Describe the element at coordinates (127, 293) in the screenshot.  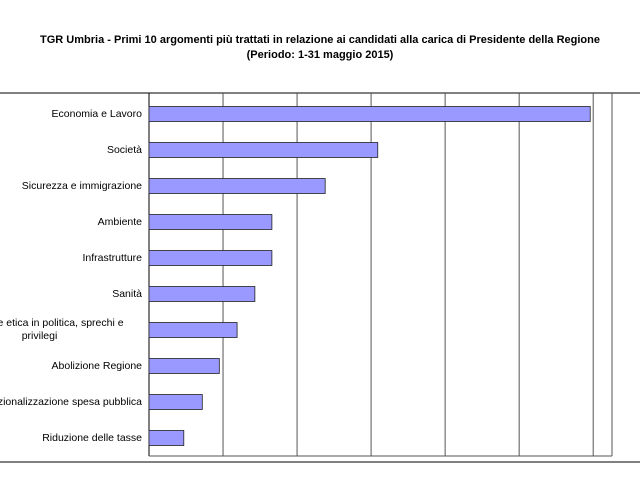
I see `y-tick-label: Sanità` at that location.